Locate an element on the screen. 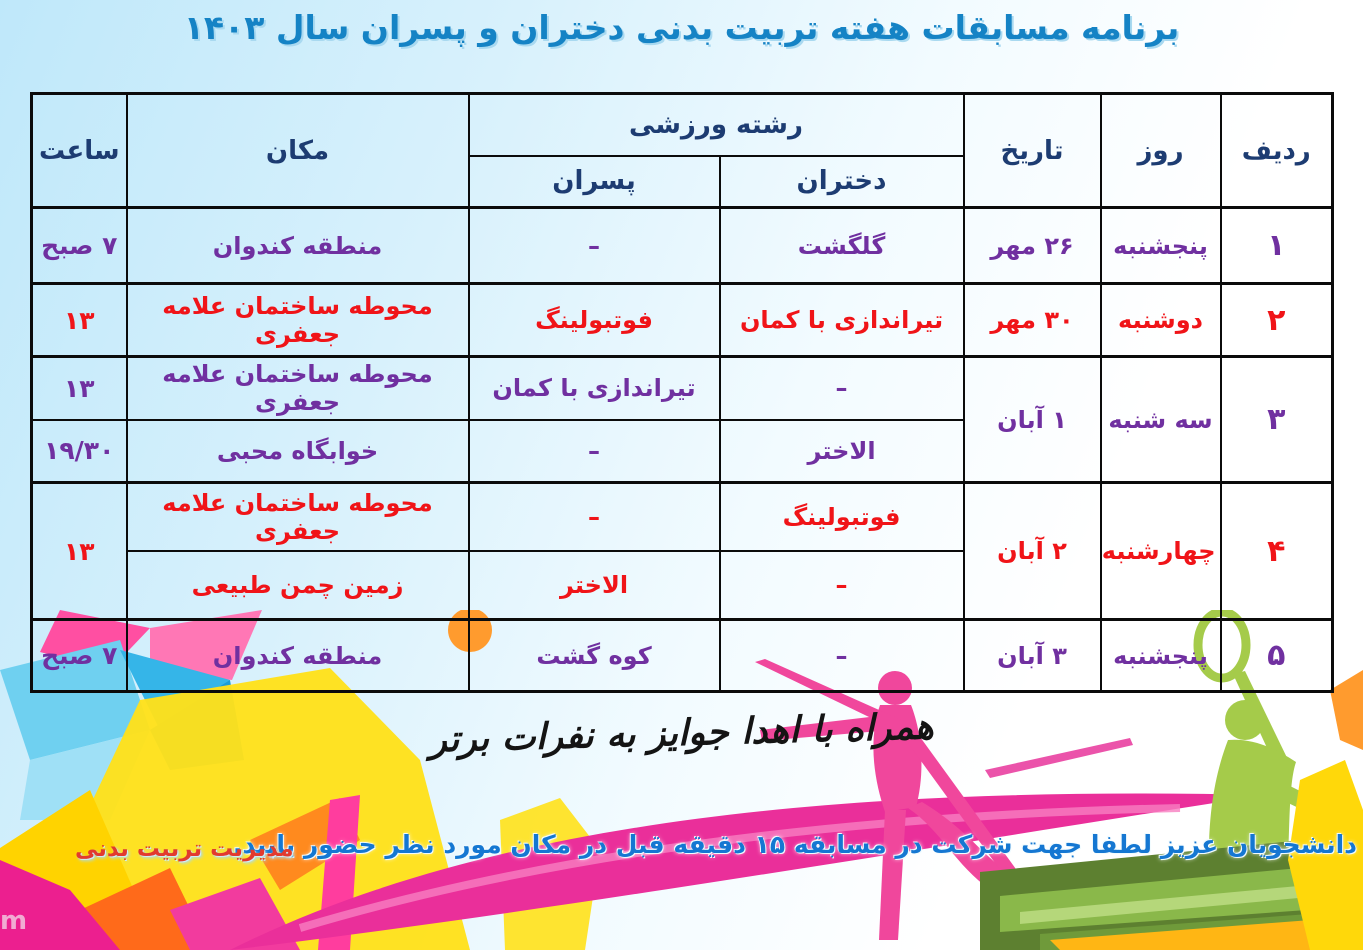 The width and height of the screenshot is (1363, 950). cell-radif: ۵ is located at coordinates (1276, 655).